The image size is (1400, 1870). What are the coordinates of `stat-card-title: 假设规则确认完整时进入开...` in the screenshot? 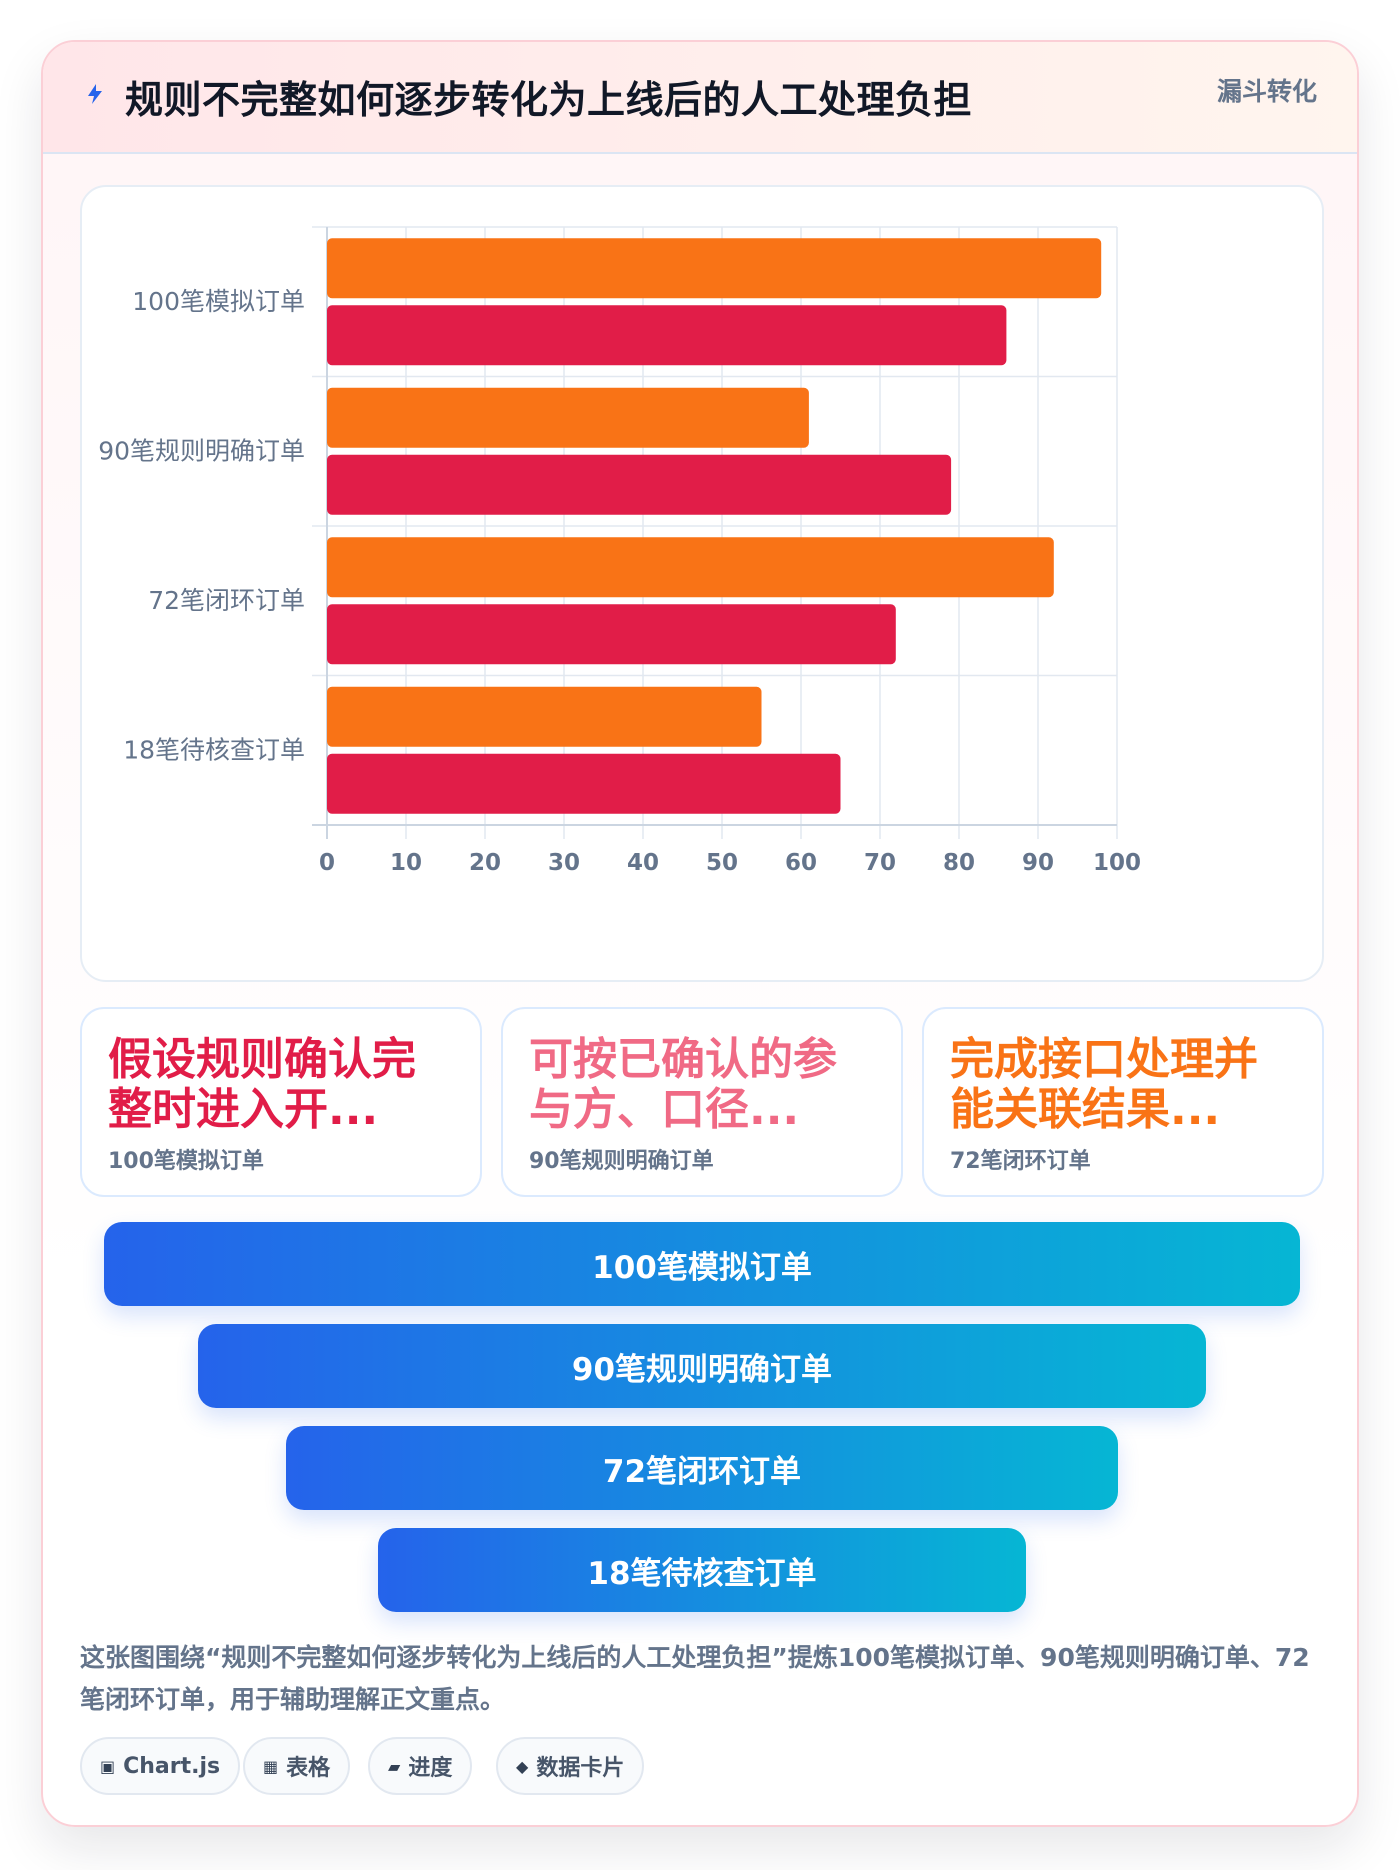 It's located at (262, 1084).